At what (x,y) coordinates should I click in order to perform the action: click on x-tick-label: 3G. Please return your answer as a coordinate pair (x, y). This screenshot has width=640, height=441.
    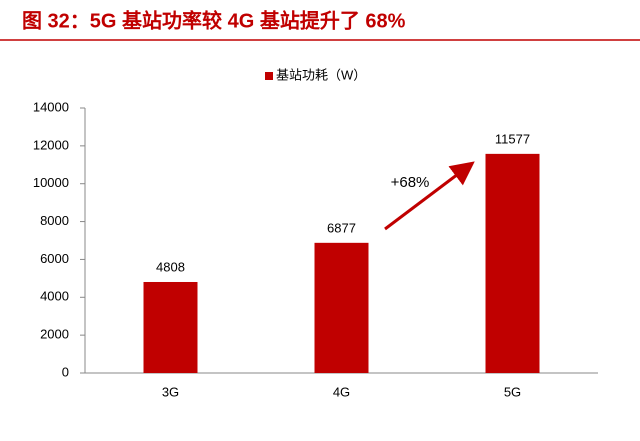
    Looking at the image, I should click on (170, 391).